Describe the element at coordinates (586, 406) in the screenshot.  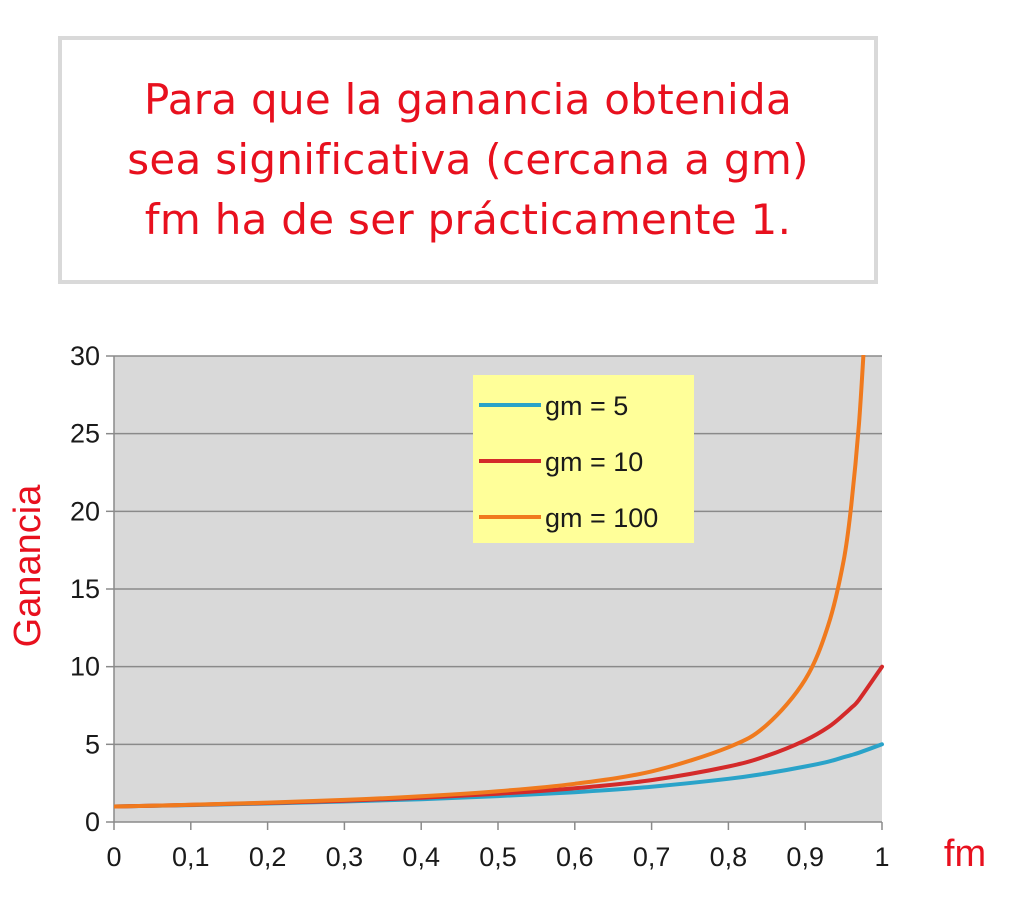
I see `legend-label-0: gm = 5` at that location.